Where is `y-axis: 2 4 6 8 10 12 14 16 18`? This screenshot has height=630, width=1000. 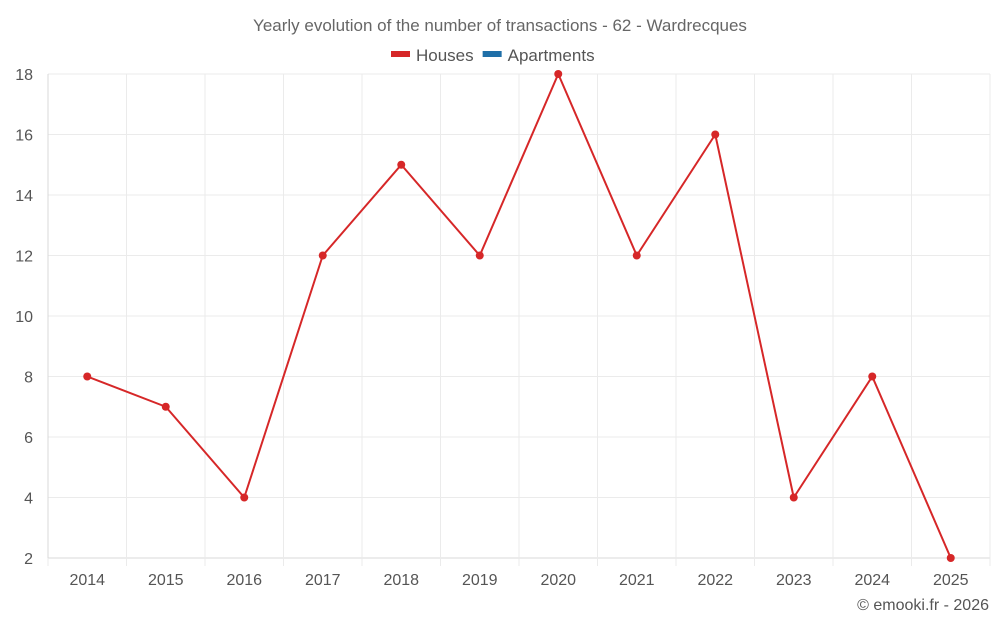
y-axis: 2 4 6 8 10 12 14 16 18 is located at coordinates (24, 317).